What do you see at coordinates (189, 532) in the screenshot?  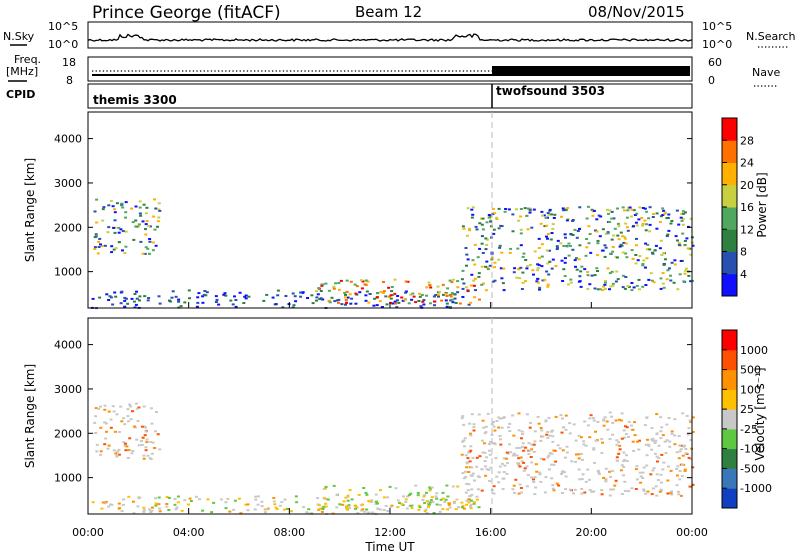 I see `x-tick-label: 04:00` at bounding box center [189, 532].